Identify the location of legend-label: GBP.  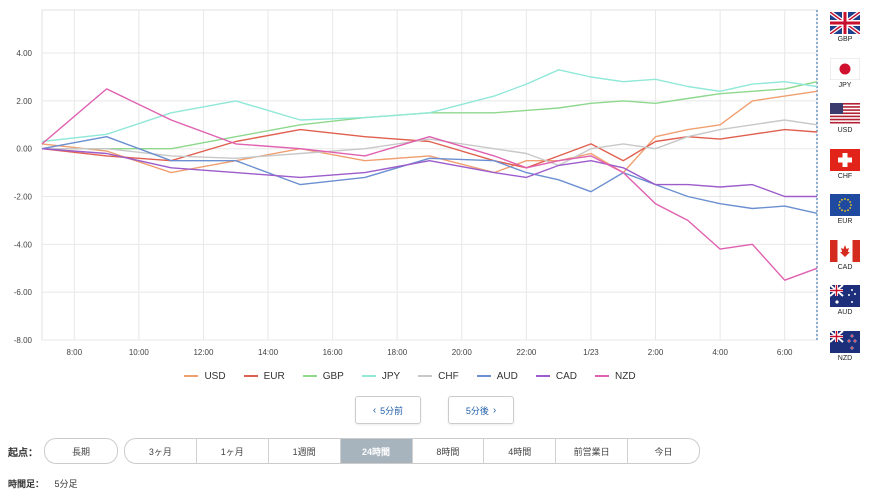
(333, 376).